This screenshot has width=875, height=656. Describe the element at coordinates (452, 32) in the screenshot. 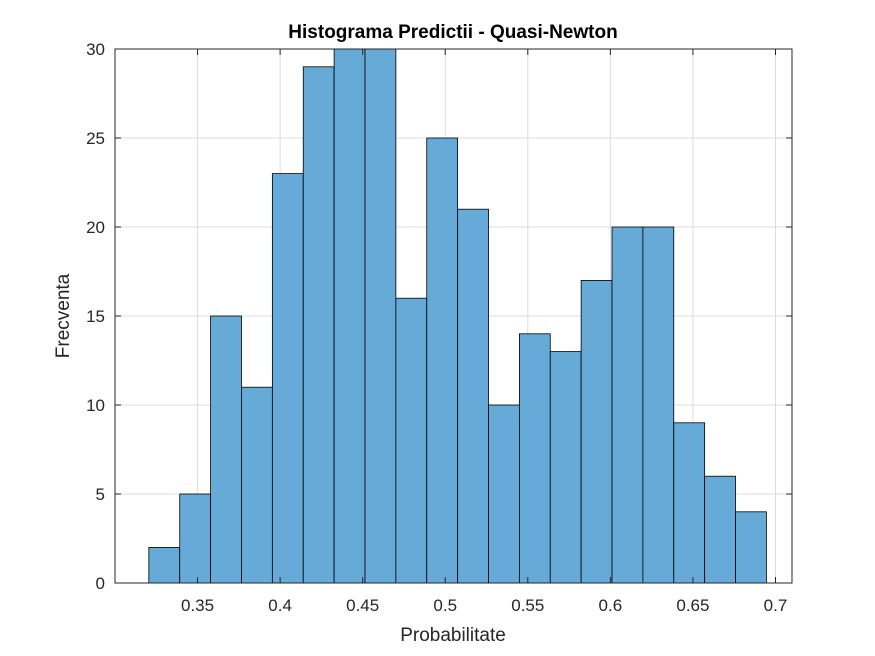

I see `chart-title: Histograma Predictii - Quasi-Newton` at that location.